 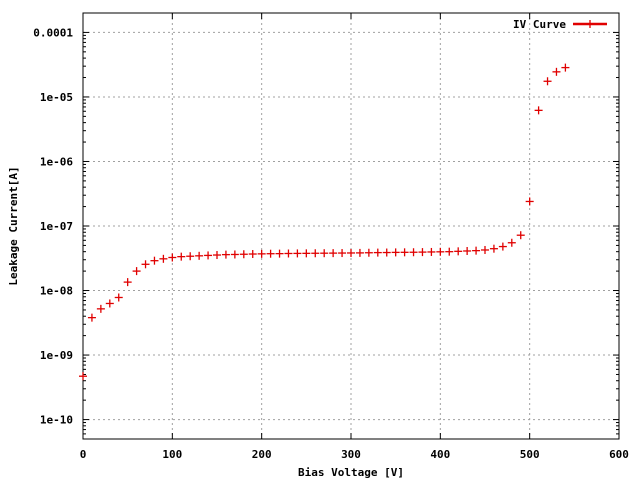 I want to click on y-tick-label: 1e-06, so click(x=56, y=161).